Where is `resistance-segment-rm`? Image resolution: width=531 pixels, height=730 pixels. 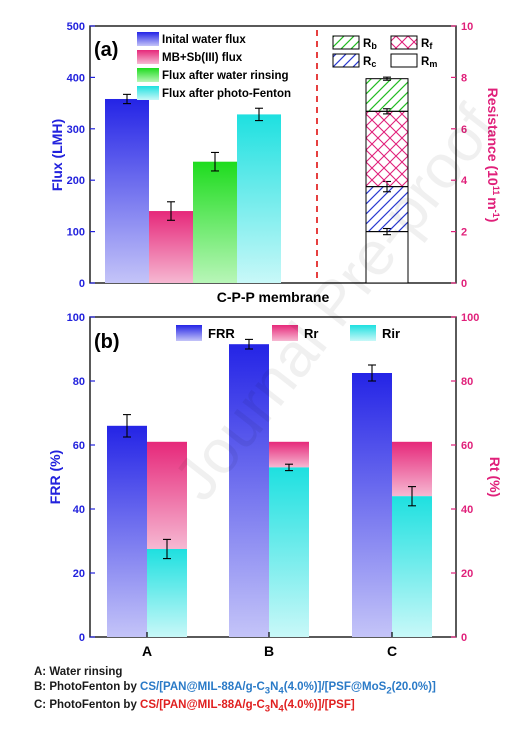 resistance-segment-rm is located at coordinates (387, 257).